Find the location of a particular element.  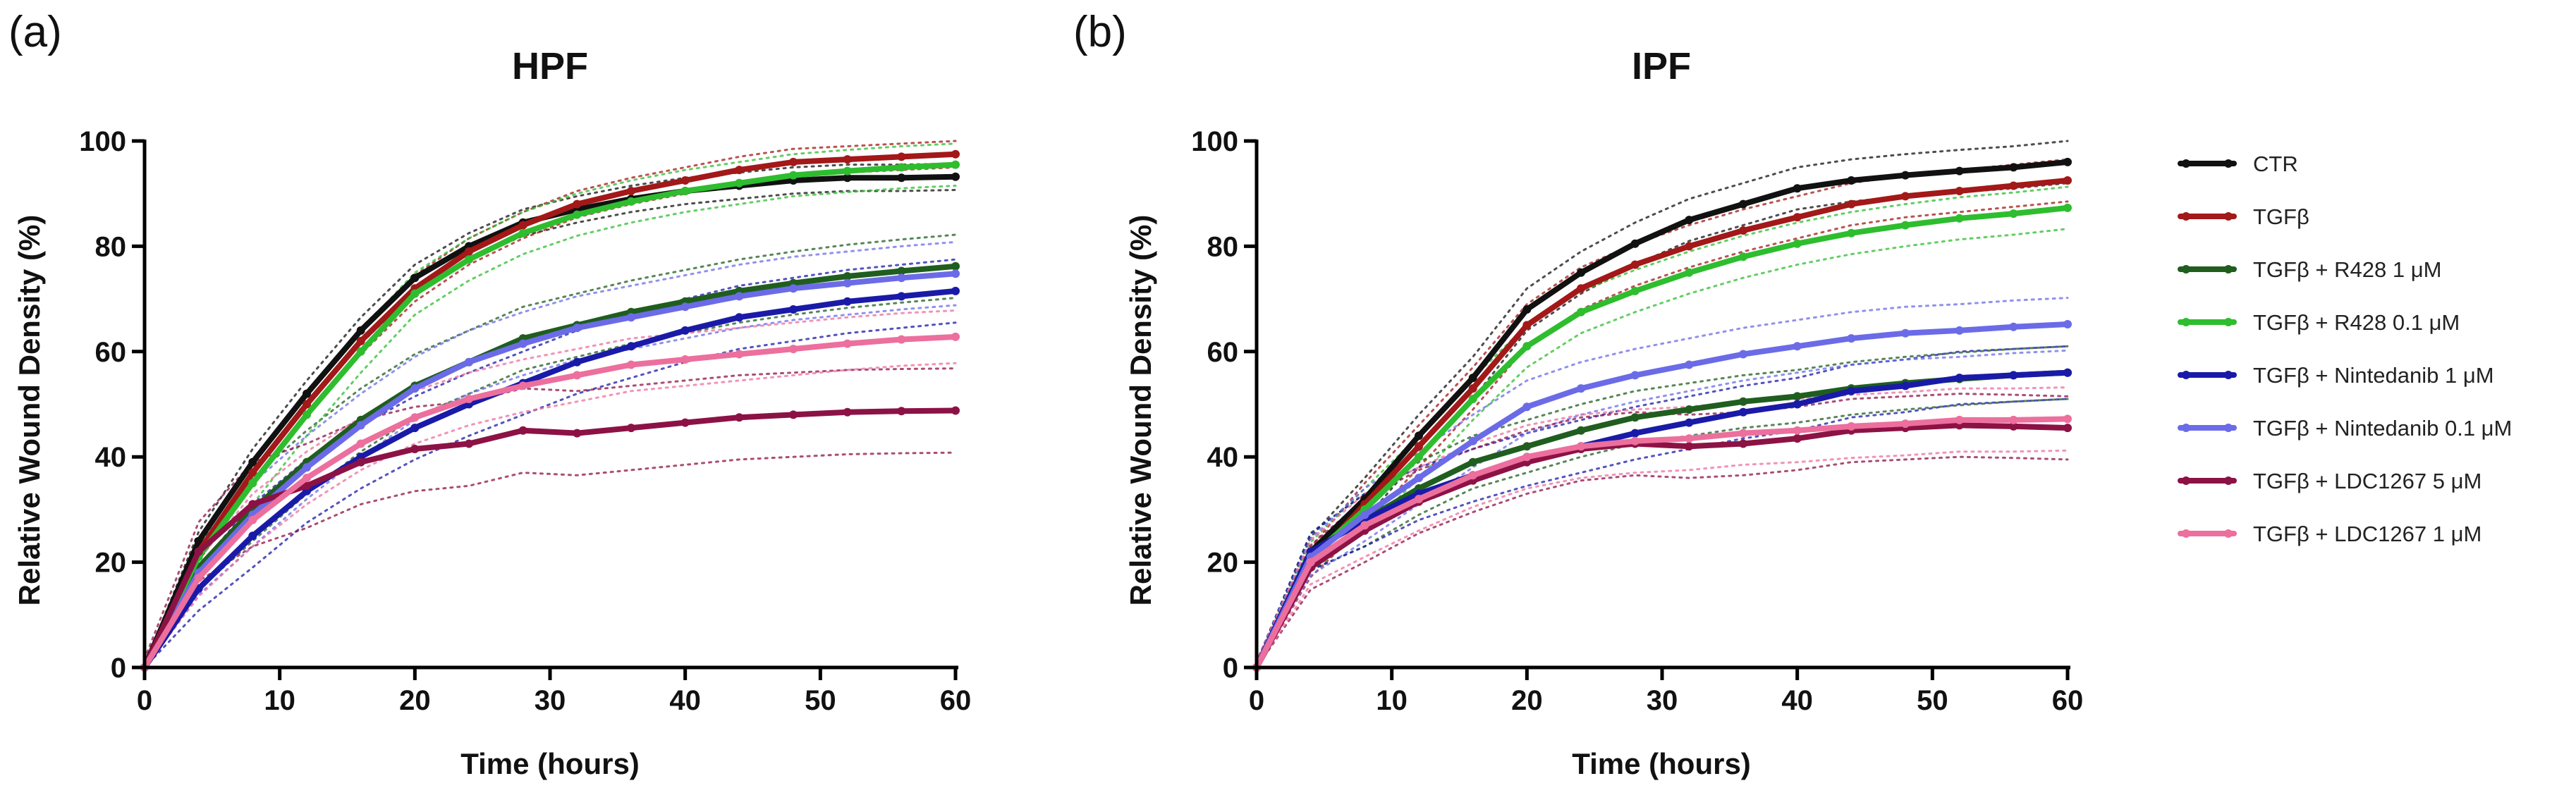

panel-label-b: (b) is located at coordinates (1100, 32).